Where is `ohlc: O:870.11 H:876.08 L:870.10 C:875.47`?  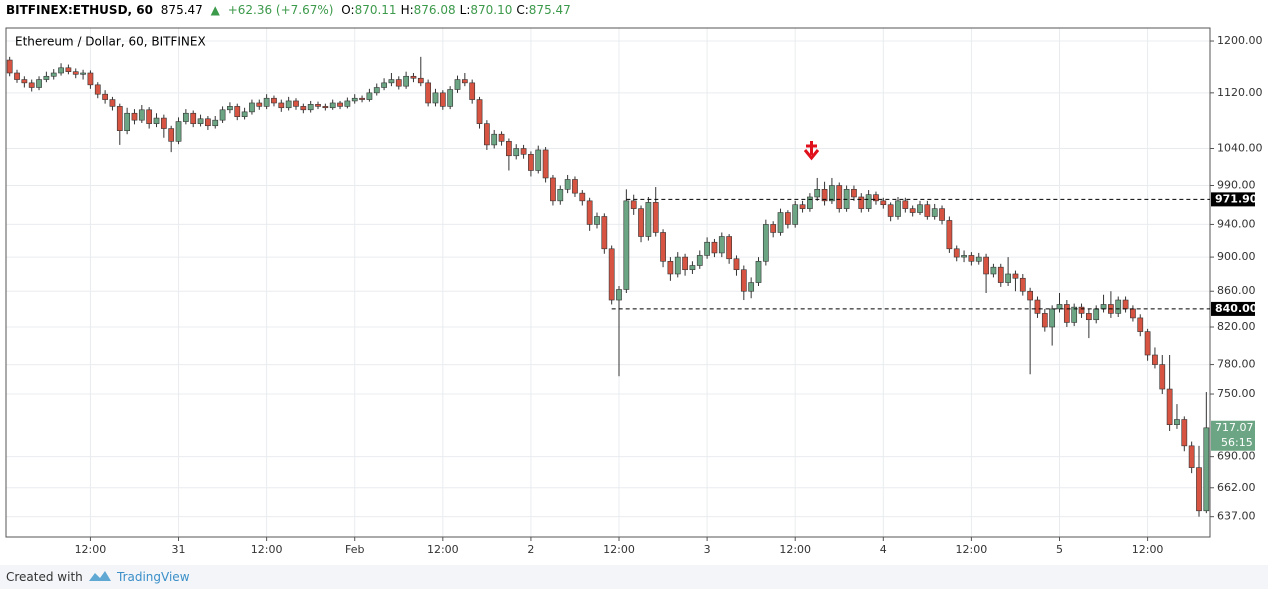
ohlc: O:870.11 H:876.08 L:870.10 C:875.47 is located at coordinates (458, 10).